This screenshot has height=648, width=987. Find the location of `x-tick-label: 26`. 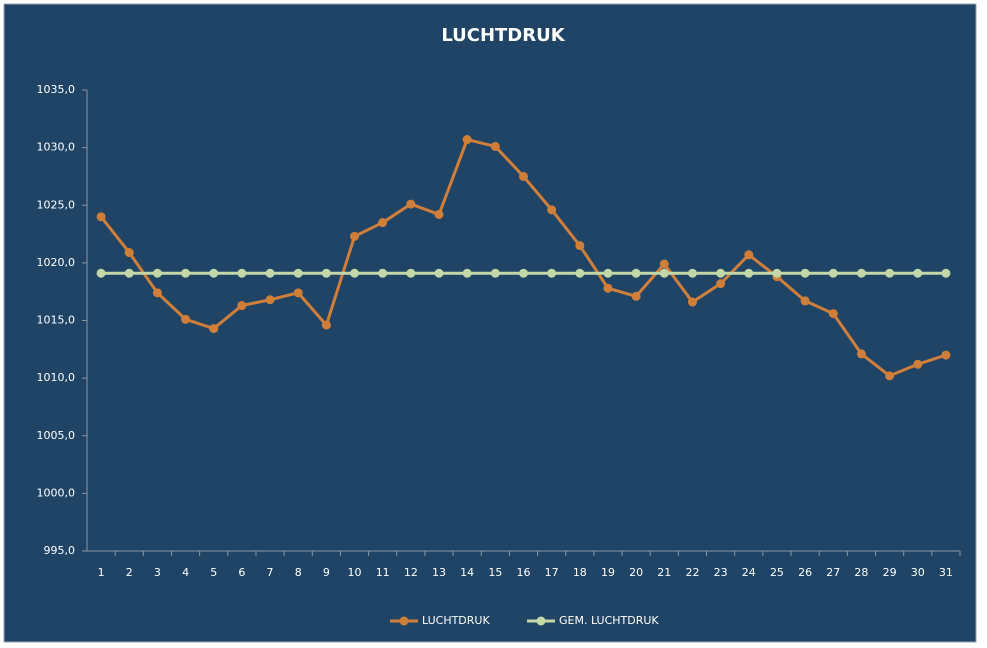

x-tick-label: 26 is located at coordinates (805, 572).